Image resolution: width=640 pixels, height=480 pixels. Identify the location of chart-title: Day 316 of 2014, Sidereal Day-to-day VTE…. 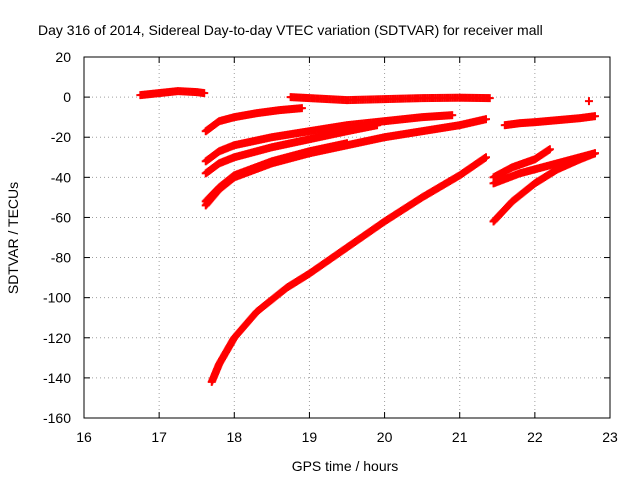
(290, 30).